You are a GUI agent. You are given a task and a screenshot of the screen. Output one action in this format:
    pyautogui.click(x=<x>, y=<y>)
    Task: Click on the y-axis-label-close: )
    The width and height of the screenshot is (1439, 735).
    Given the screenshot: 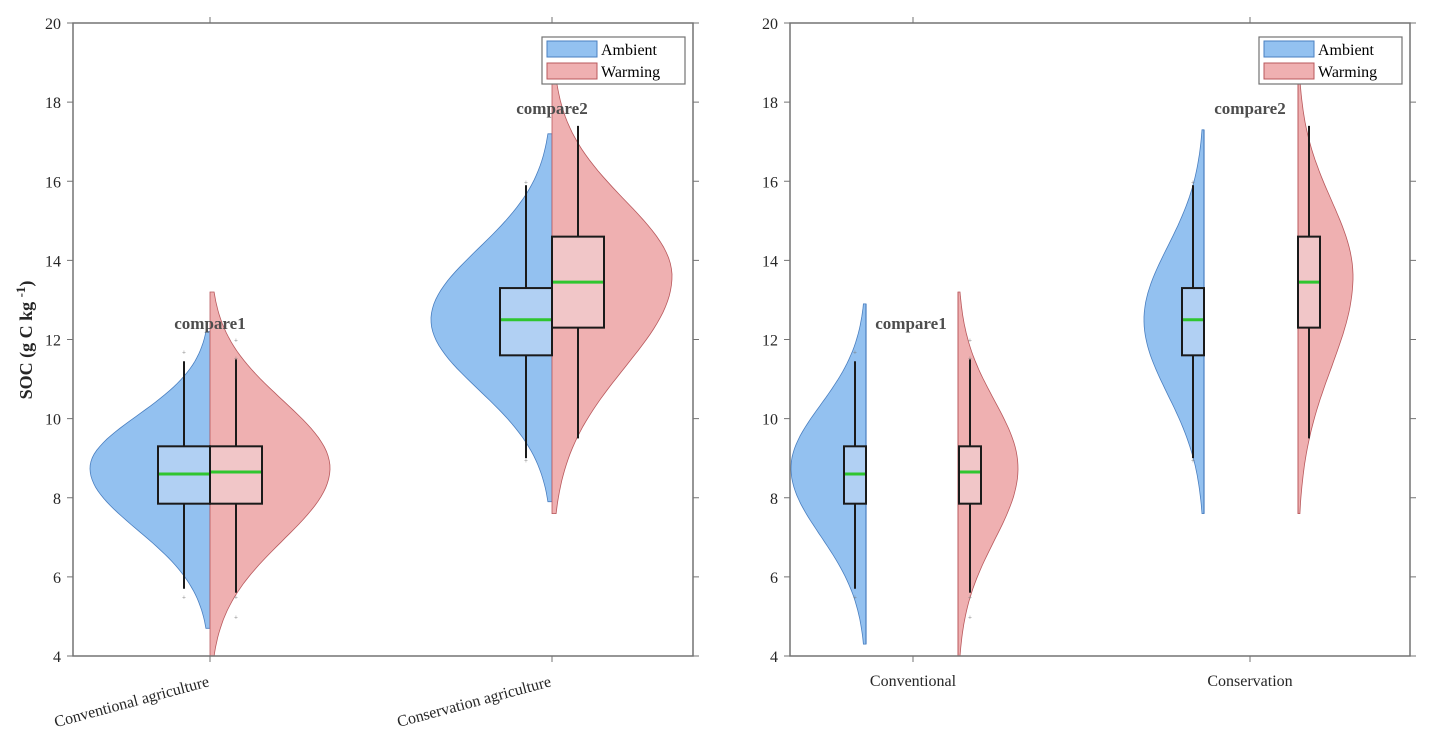 What is the action you would take?
    pyautogui.click(x=26, y=284)
    